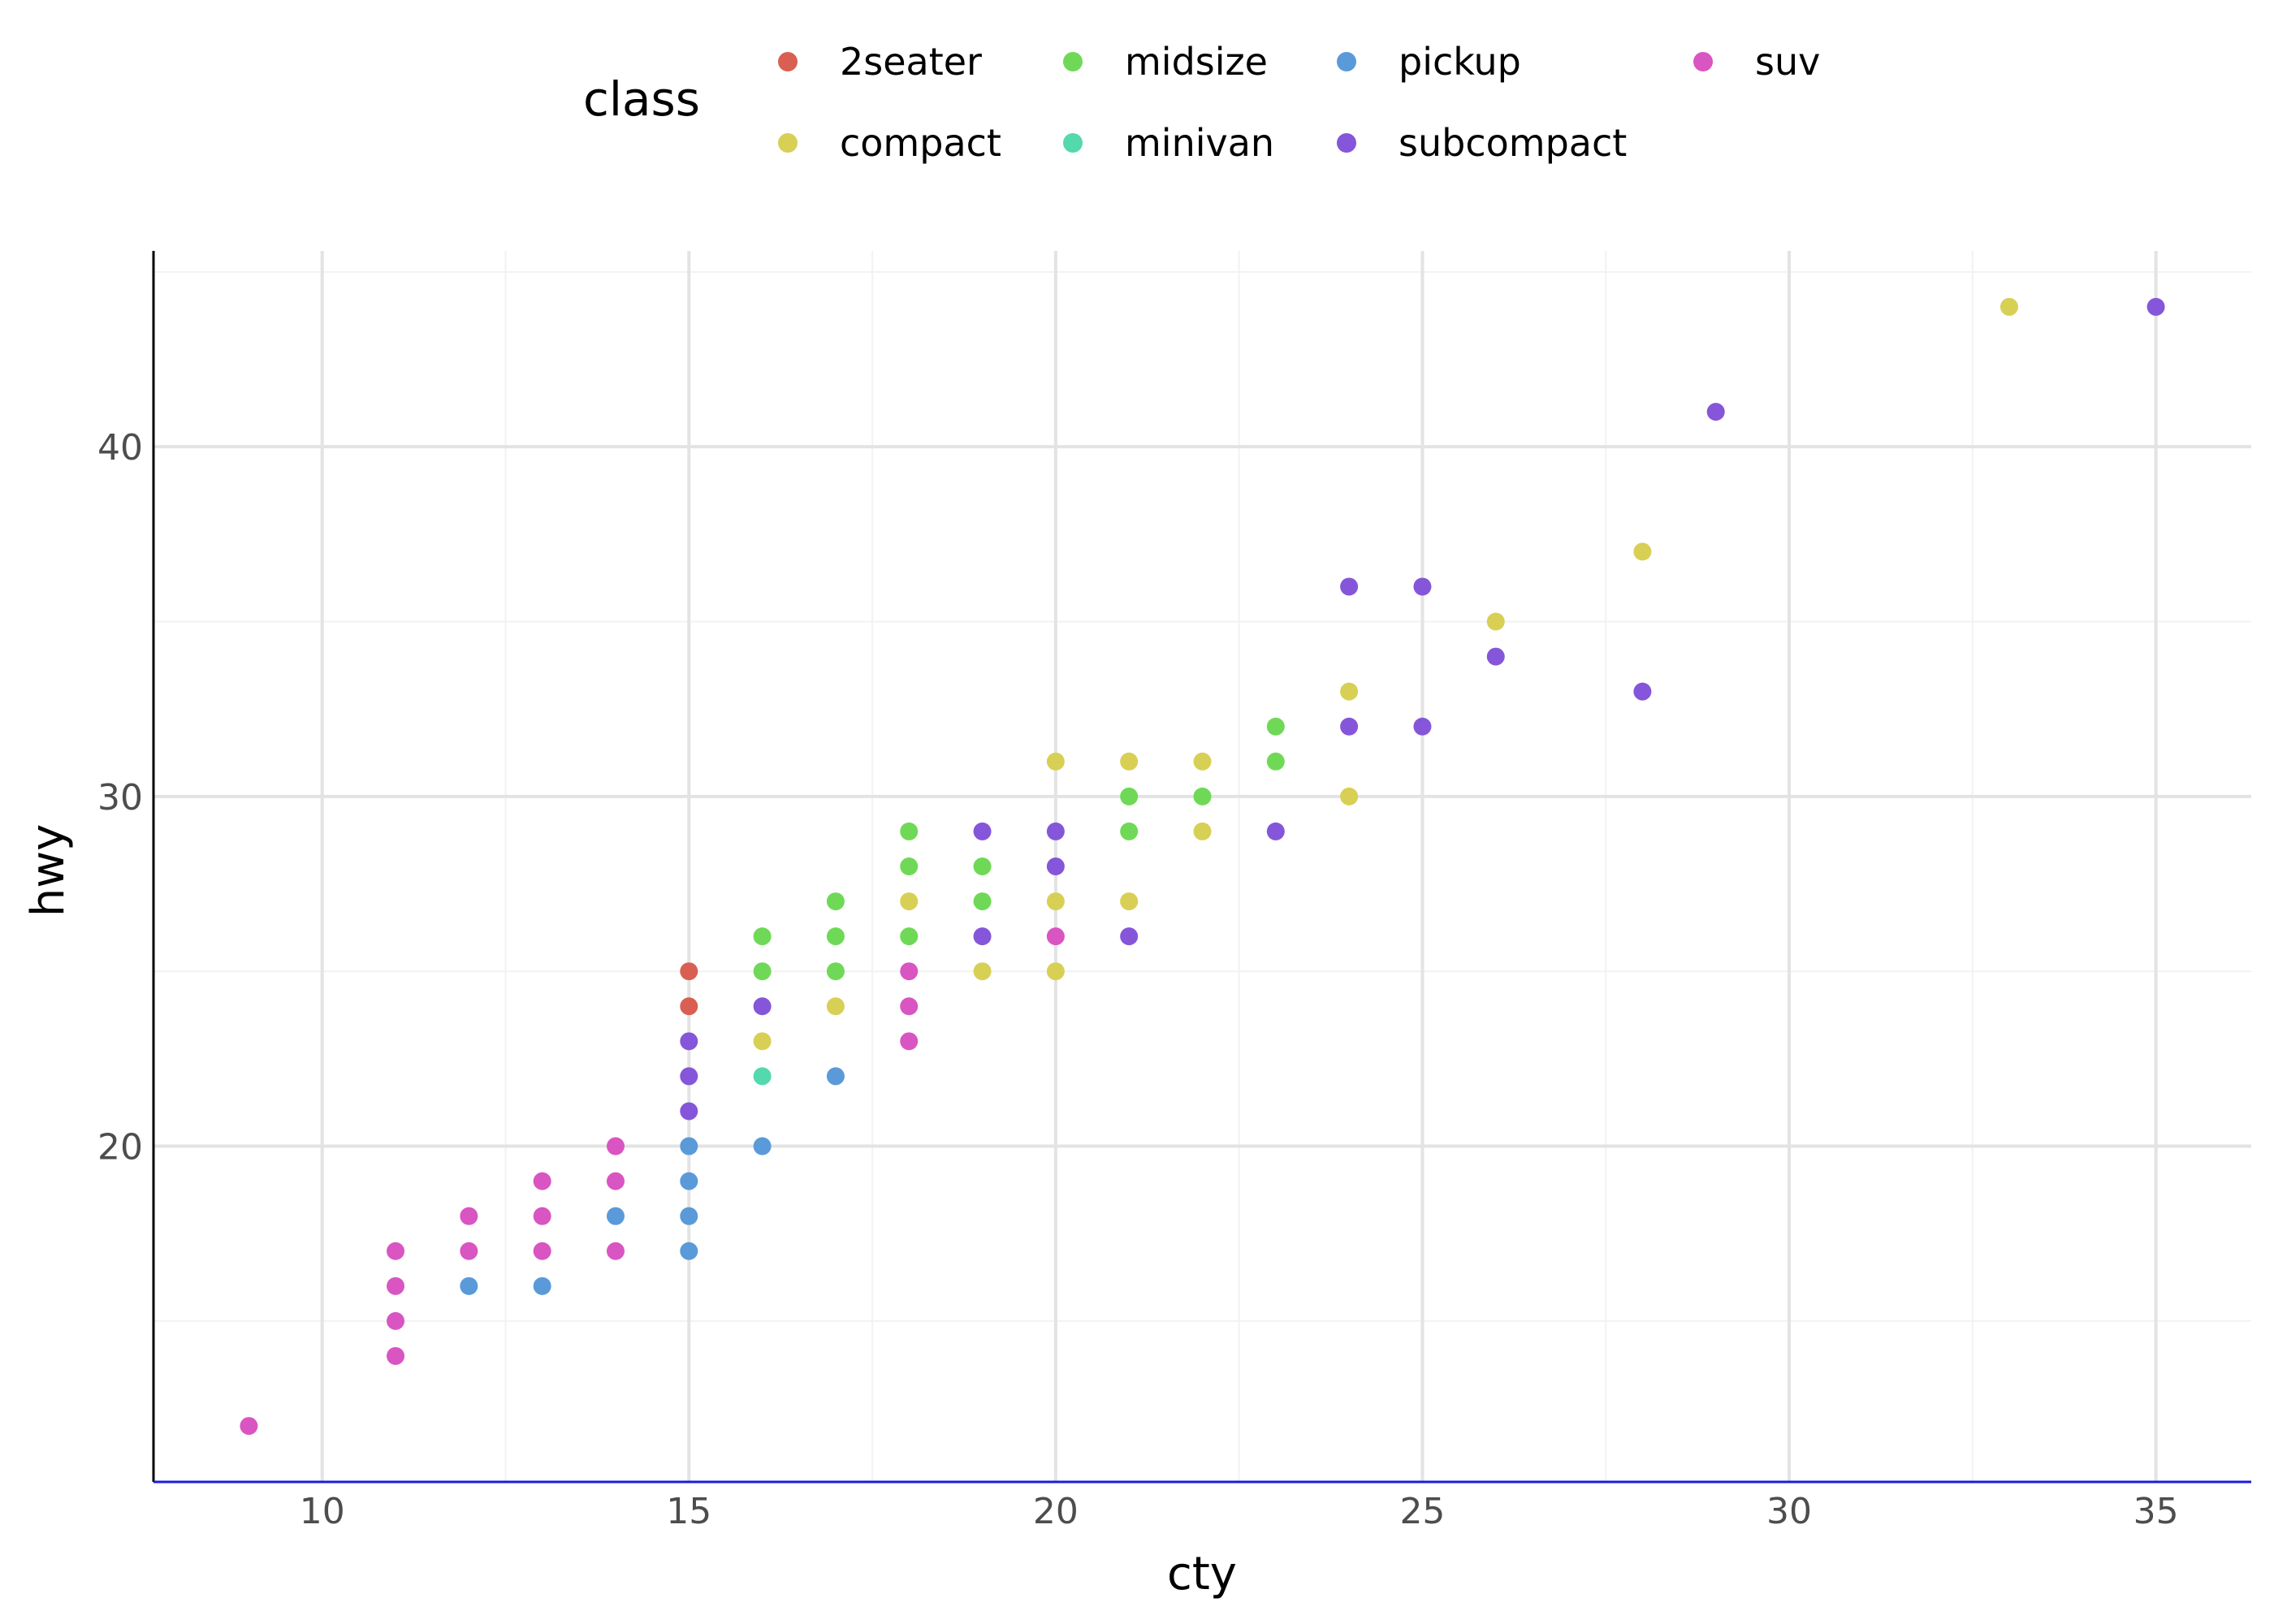 This screenshot has height=1624, width=2274. What do you see at coordinates (323, 1512) in the screenshot?
I see `x-tick-label: 10` at bounding box center [323, 1512].